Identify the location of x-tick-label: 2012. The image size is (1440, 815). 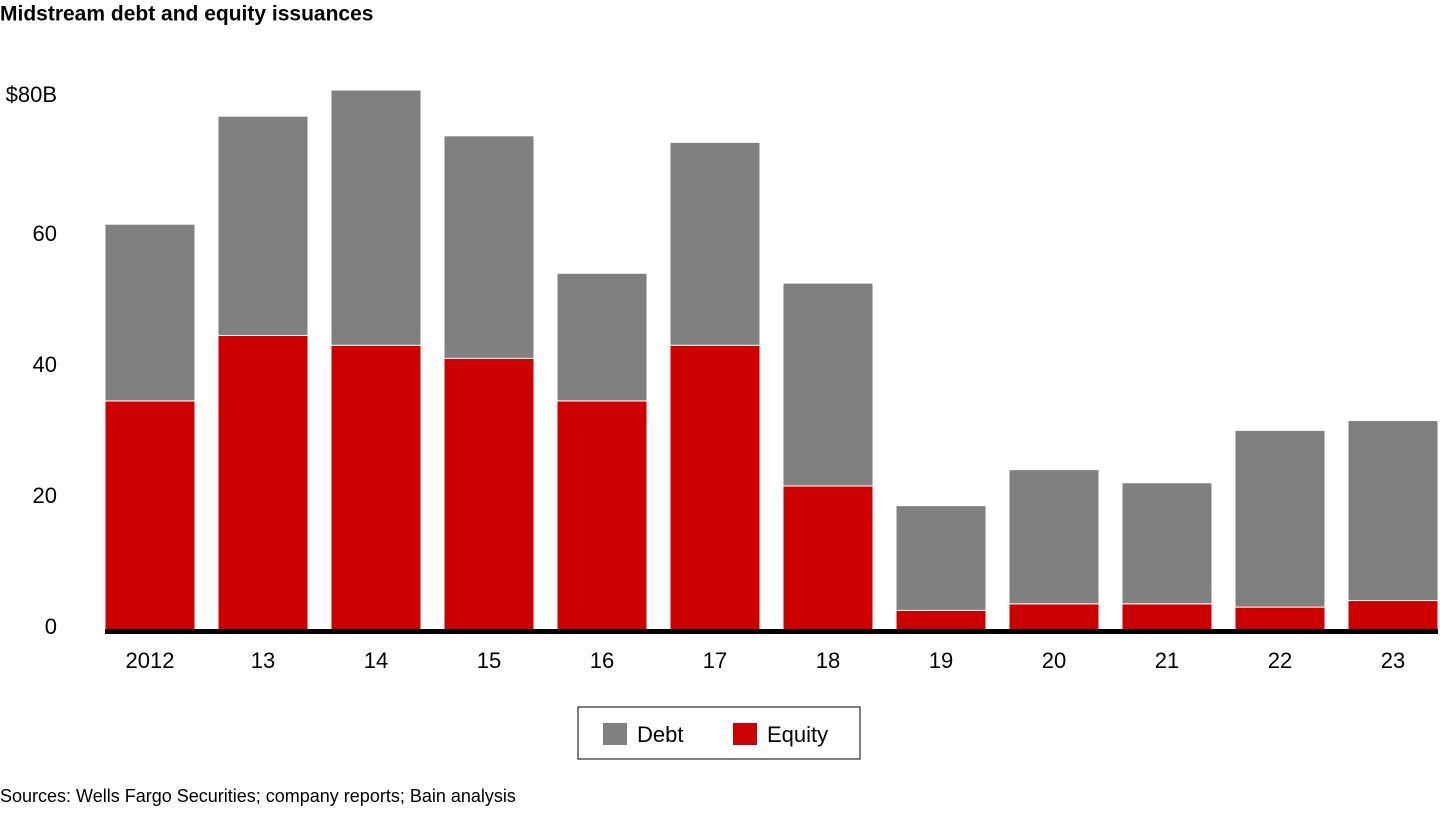
(150, 660).